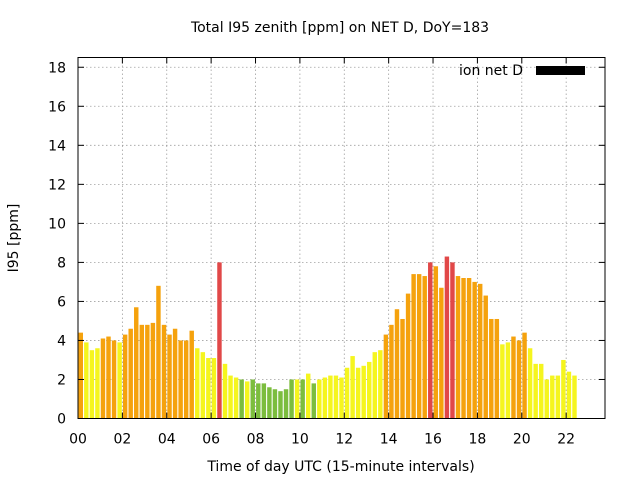  I want to click on x-tick-label: 02, so click(122, 440).